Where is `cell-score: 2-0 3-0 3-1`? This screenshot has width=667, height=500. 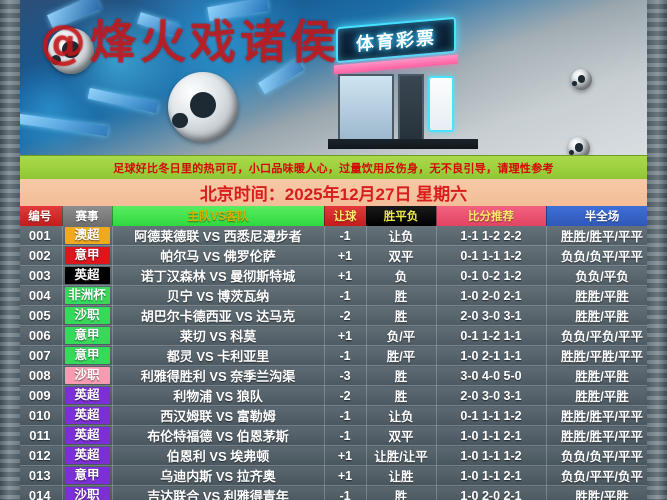
cell-score: 2-0 3-0 3-1 is located at coordinates (491, 395).